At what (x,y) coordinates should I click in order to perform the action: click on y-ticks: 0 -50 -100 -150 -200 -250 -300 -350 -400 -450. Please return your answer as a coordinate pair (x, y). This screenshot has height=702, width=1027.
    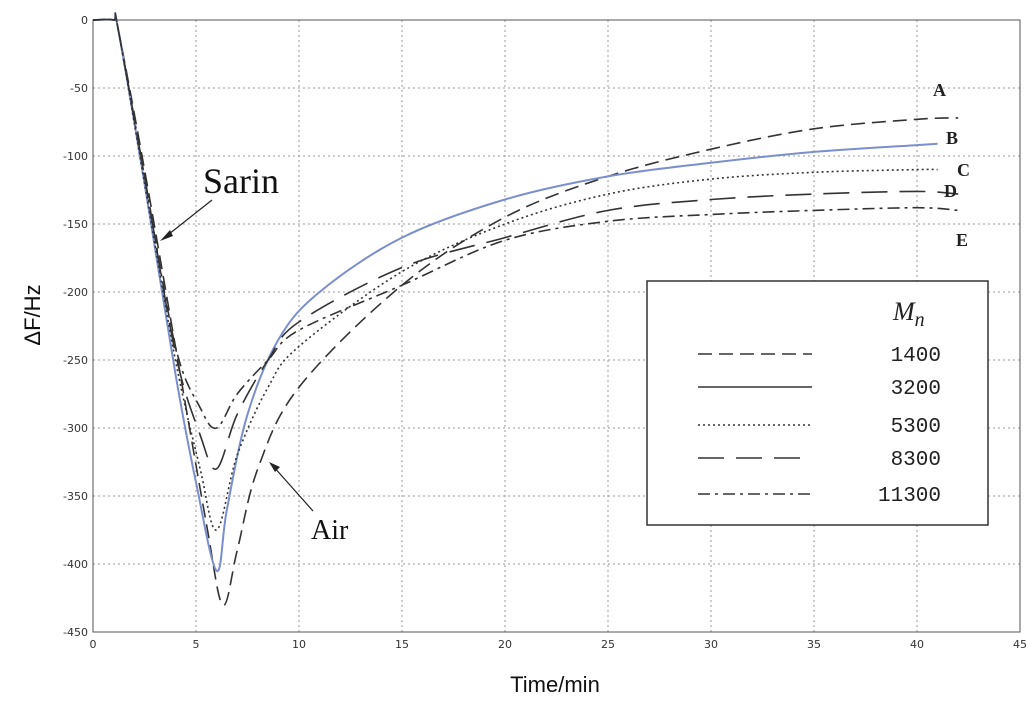
    Looking at the image, I should click on (75, 326).